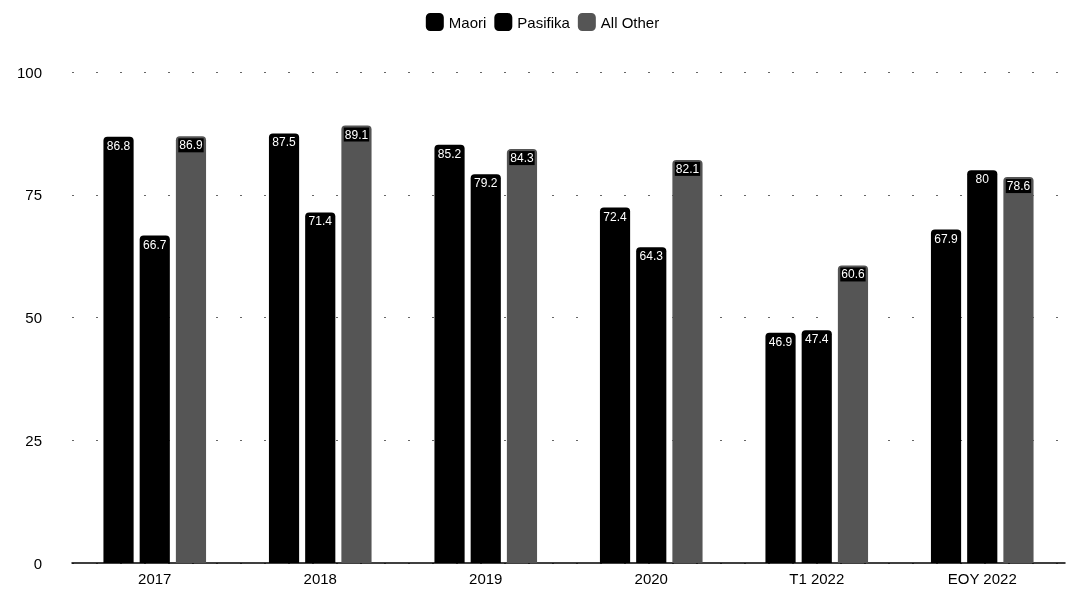  Describe the element at coordinates (29, 72) in the screenshot. I see `y-tick-label: 100` at that location.